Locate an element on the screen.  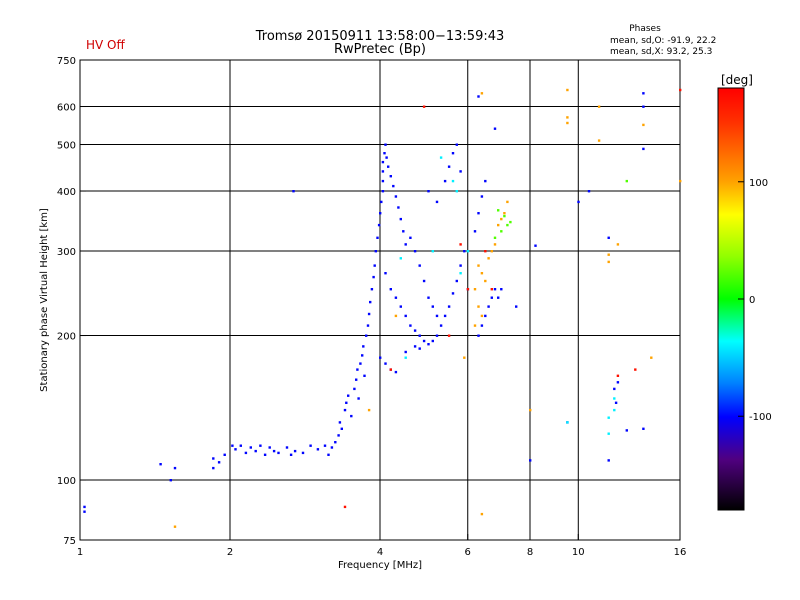
x-tick-label: 8 is located at coordinates (530, 552).